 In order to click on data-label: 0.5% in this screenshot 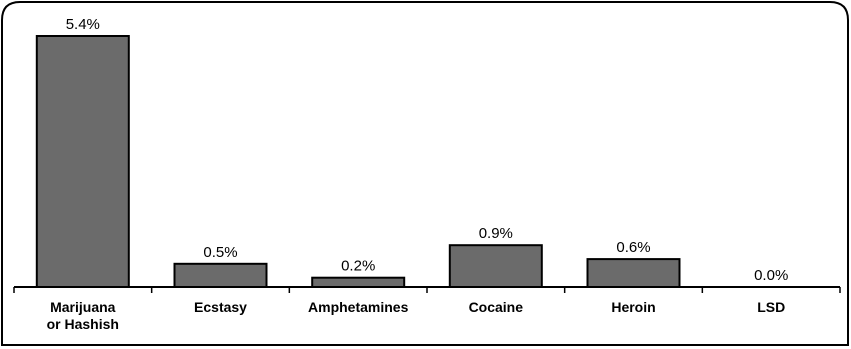, I will do `click(220, 252)`.